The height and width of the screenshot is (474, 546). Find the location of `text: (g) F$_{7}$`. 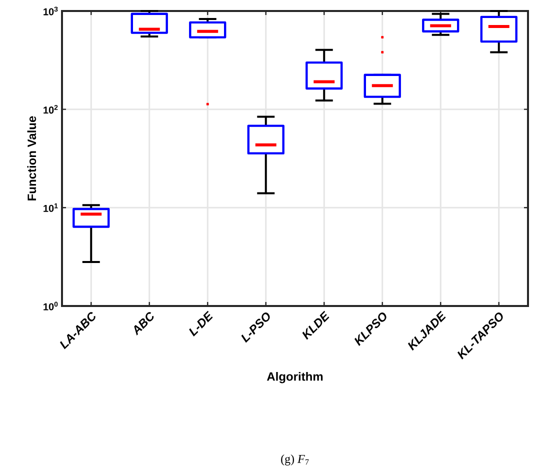

text: (g) F$_{7}$ is located at coordinates (295, 460).